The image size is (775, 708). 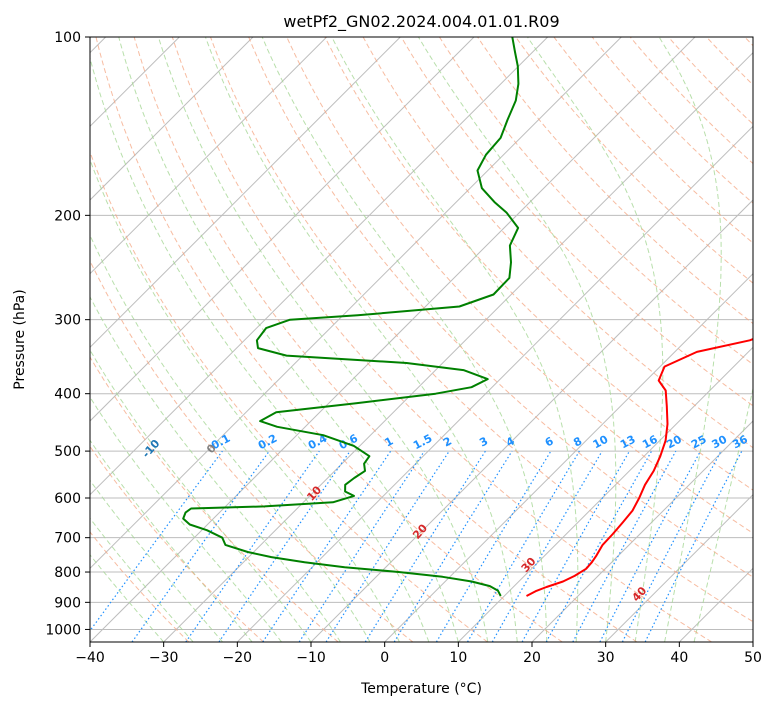 I want to click on y-tick-label: 100, so click(x=67, y=38).